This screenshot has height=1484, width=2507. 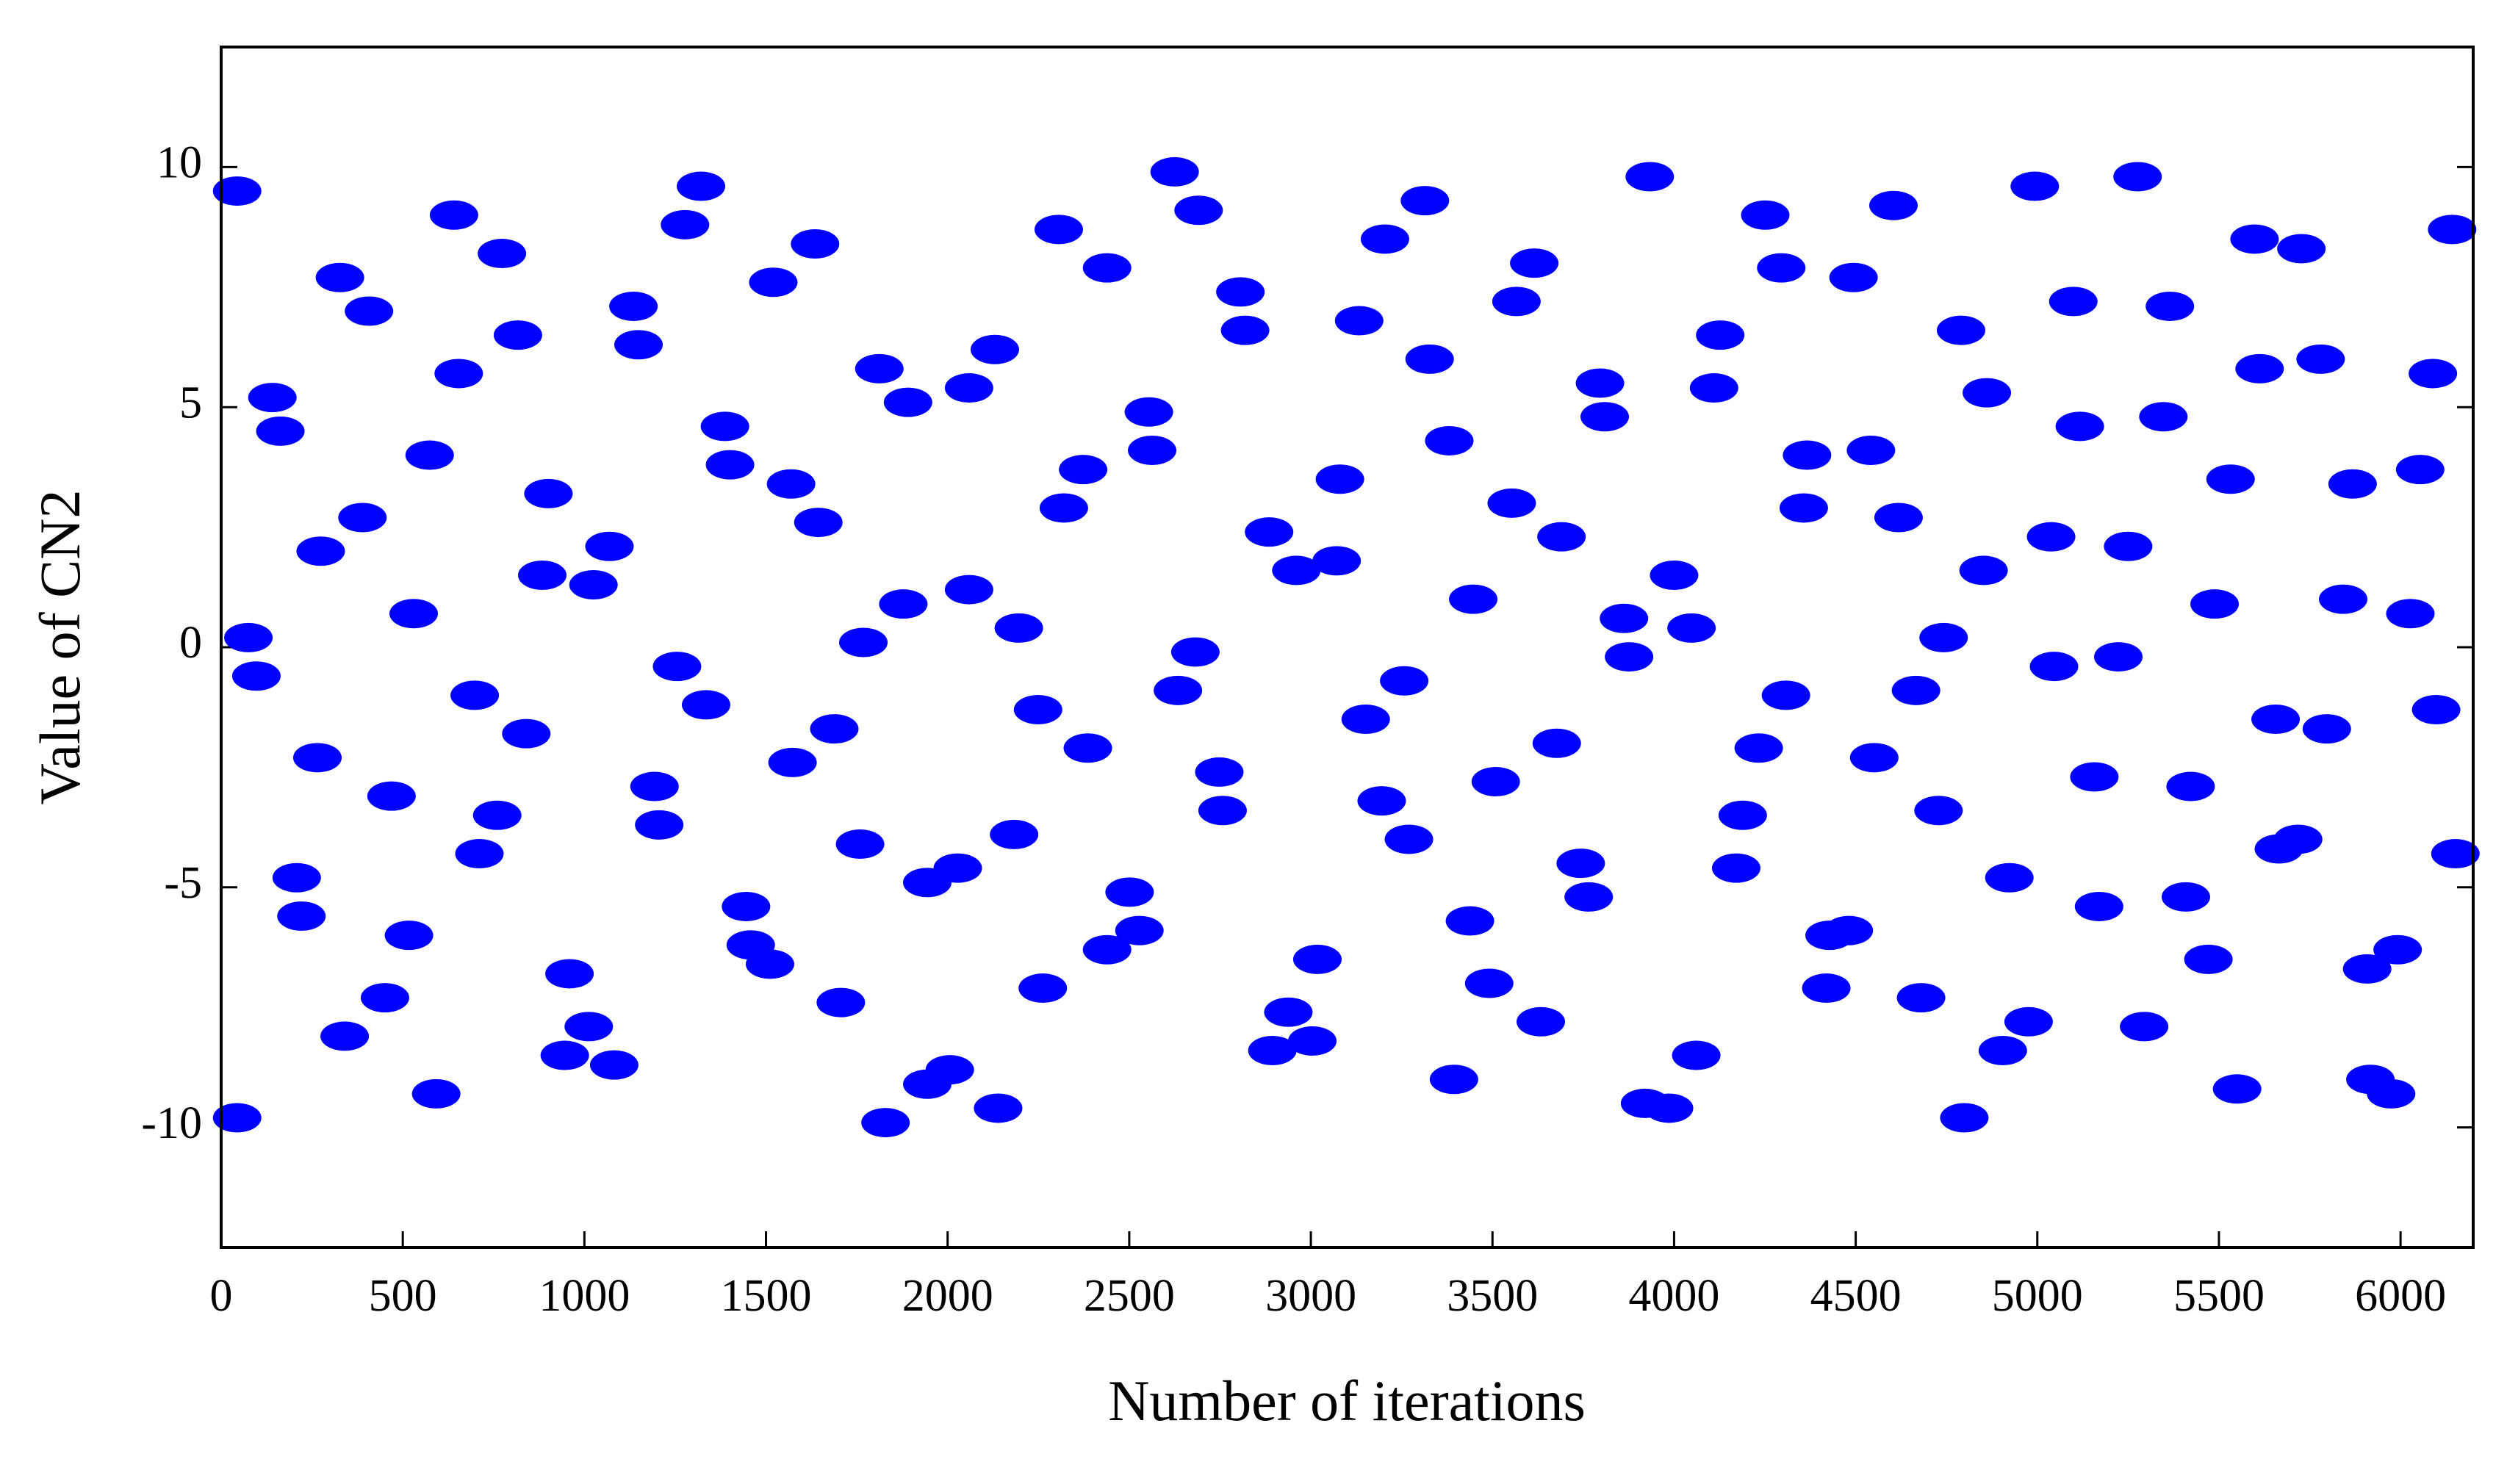 I want to click on y-tick-label: 0, so click(x=190, y=643).